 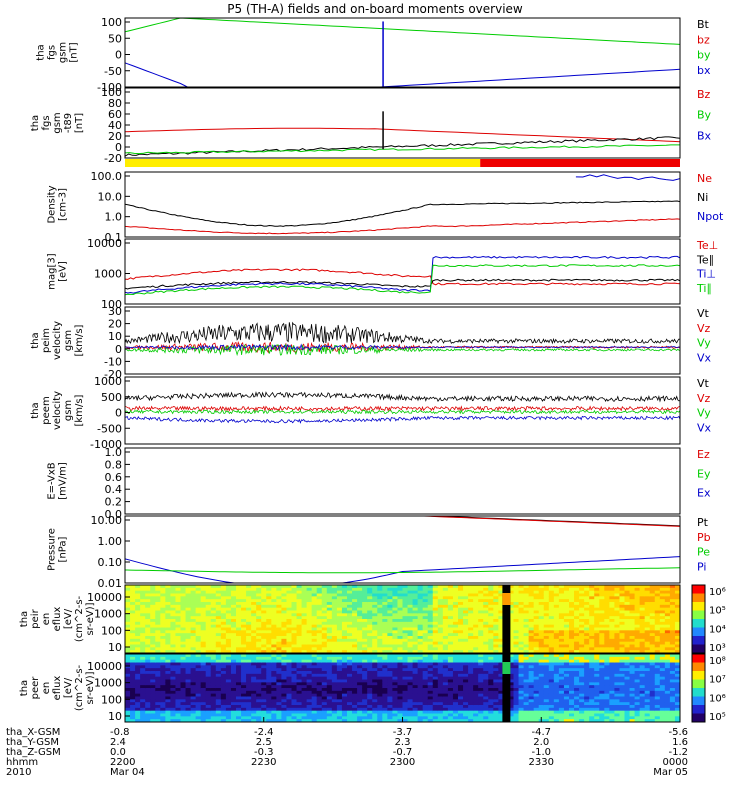 I want to click on legend-entry: Pb, so click(x=704, y=537).